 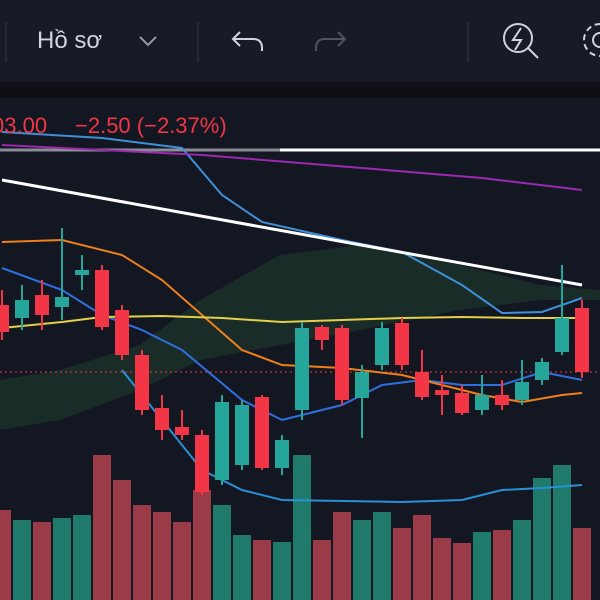 I want to click on quick-search-icon, so click(x=521, y=41).